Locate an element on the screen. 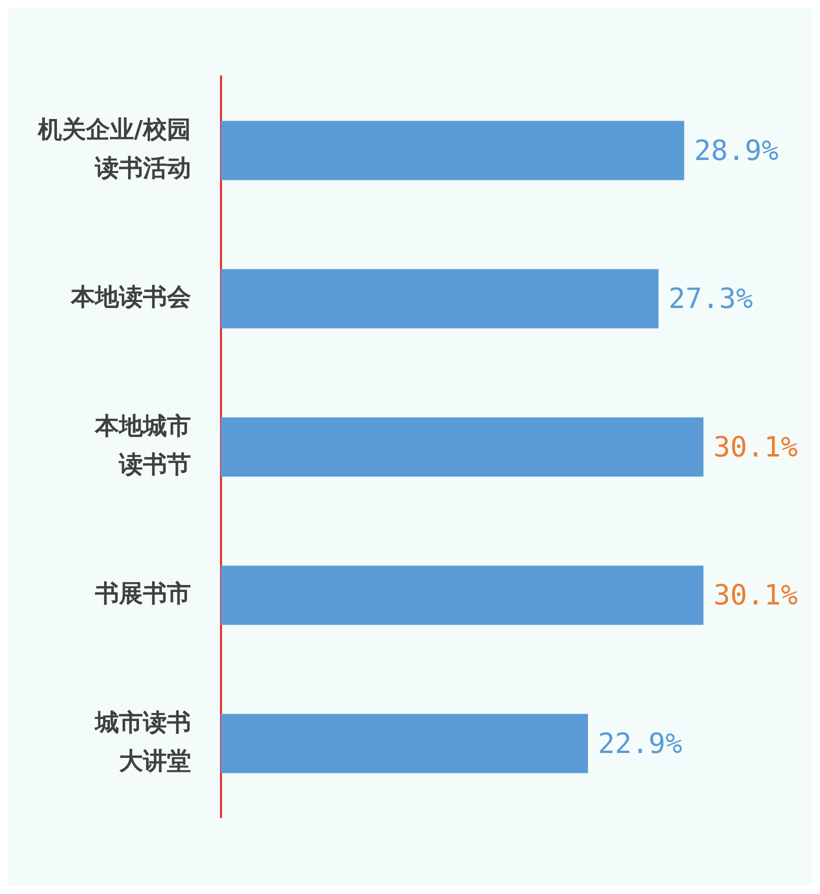  y-tick-label: 本地读书会 is located at coordinates (130, 296).